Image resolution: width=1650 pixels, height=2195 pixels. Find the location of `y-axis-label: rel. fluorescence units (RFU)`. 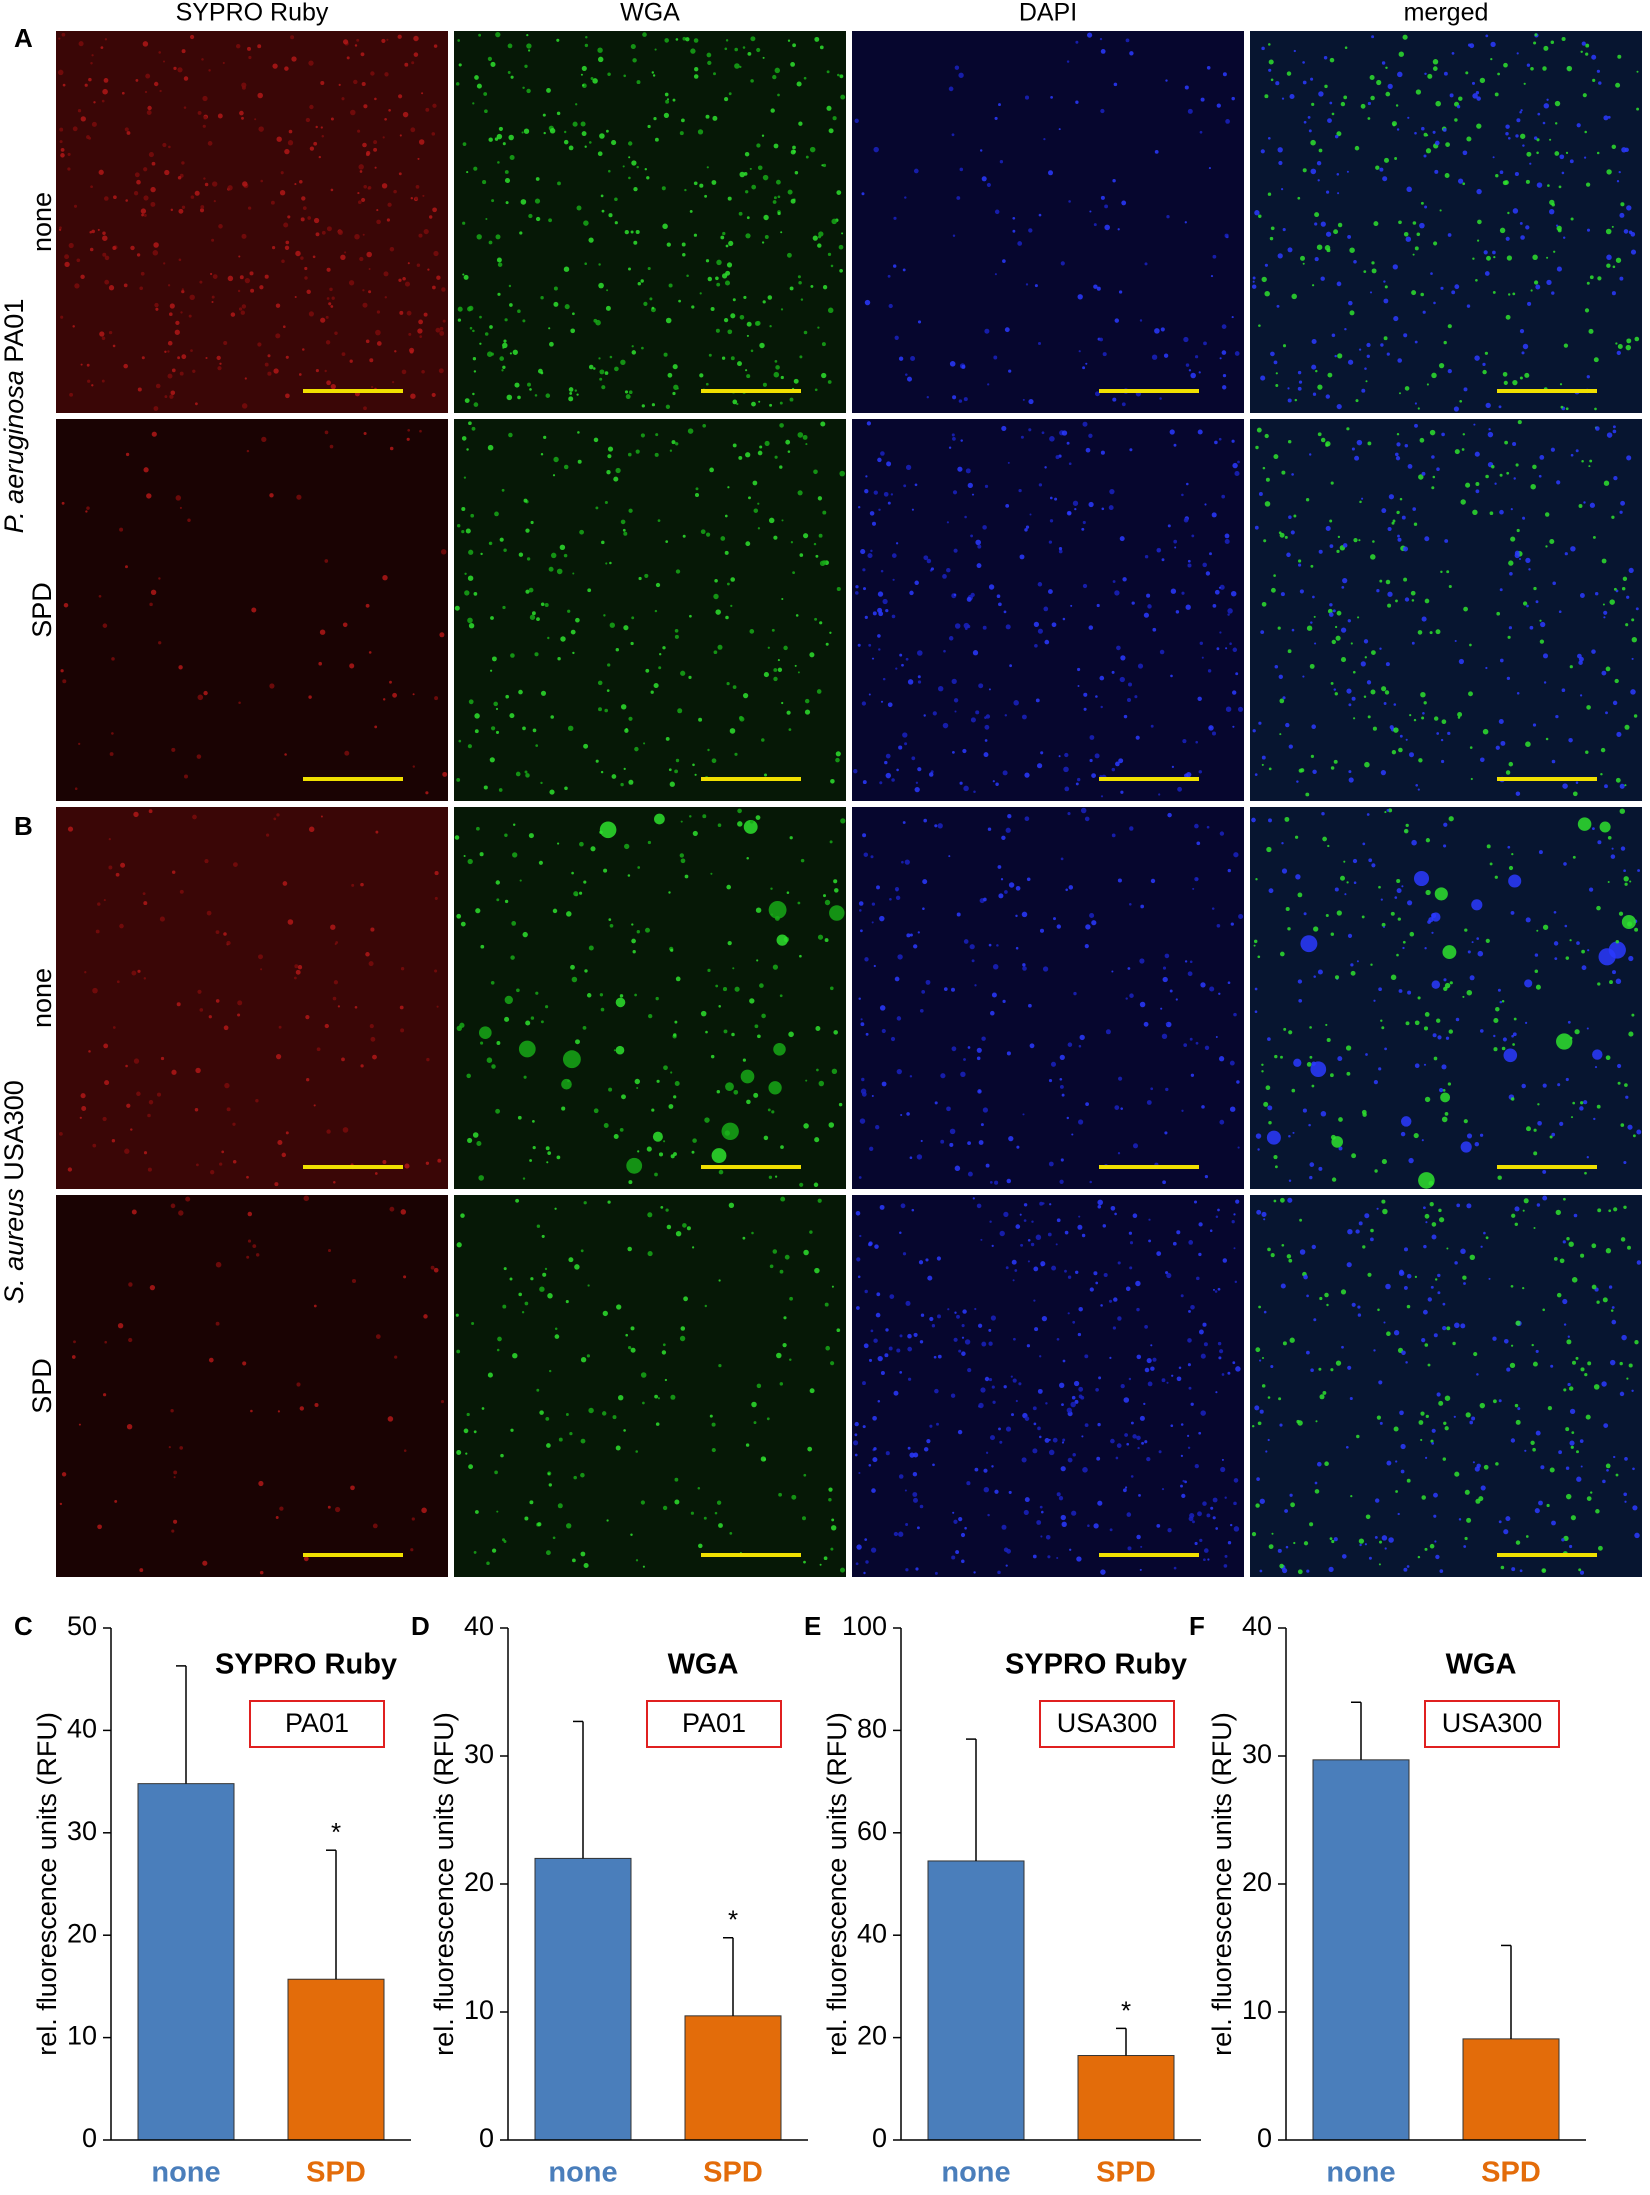

y-axis-label: rel. fluorescence units (RFU) is located at coordinates (444, 1884).